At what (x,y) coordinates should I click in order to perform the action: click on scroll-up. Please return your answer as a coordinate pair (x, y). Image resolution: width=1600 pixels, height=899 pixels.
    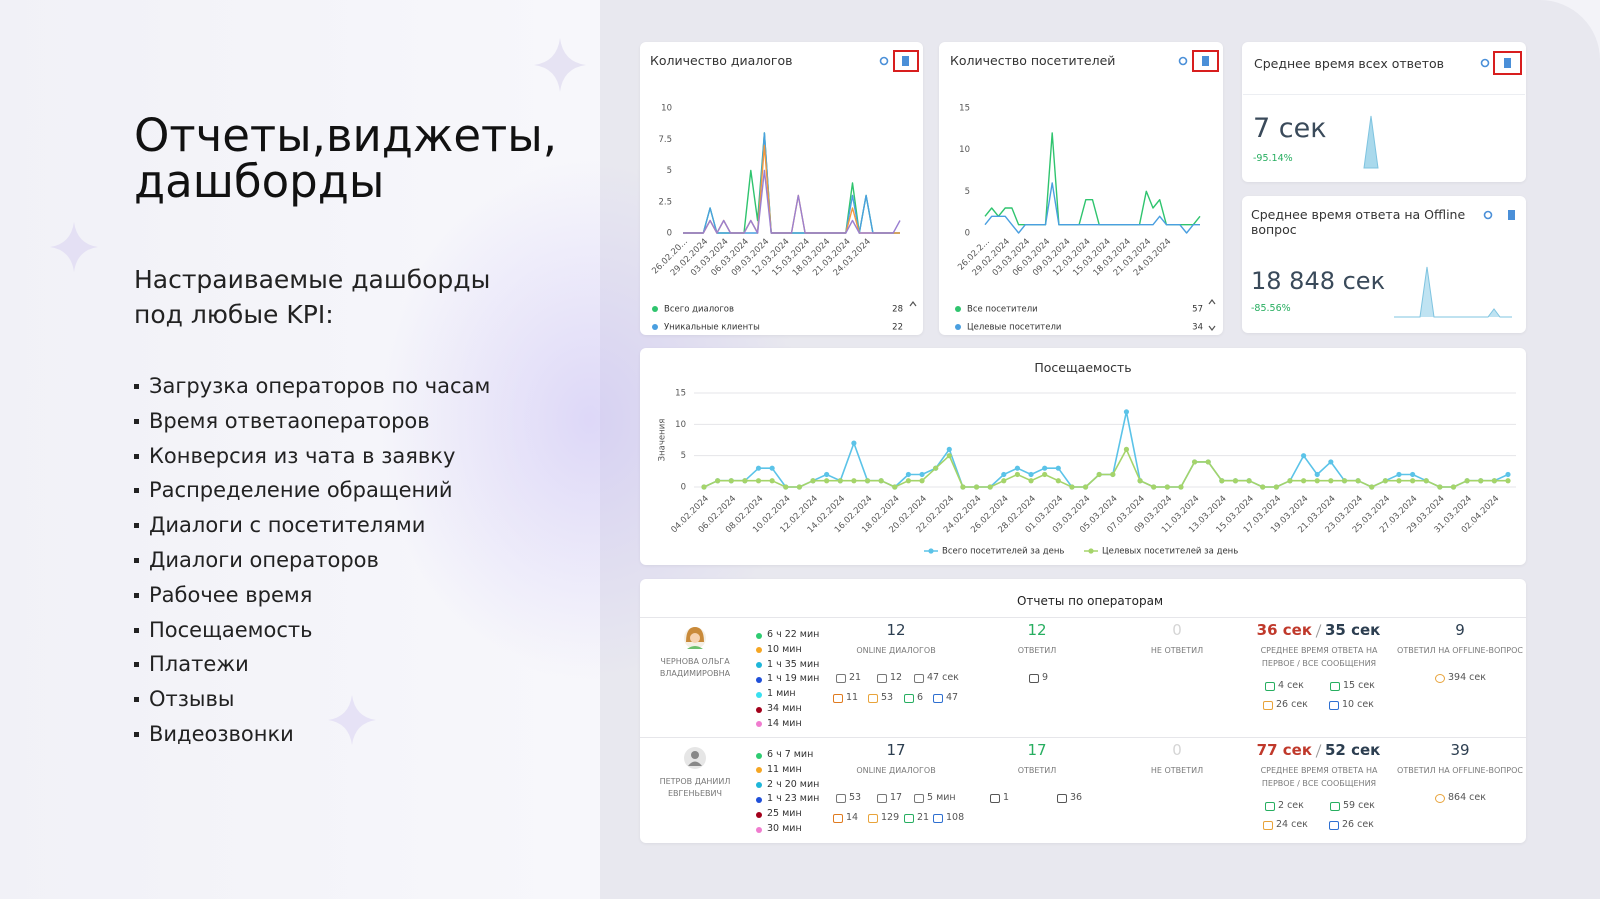
    Looking at the image, I should click on (913, 304).